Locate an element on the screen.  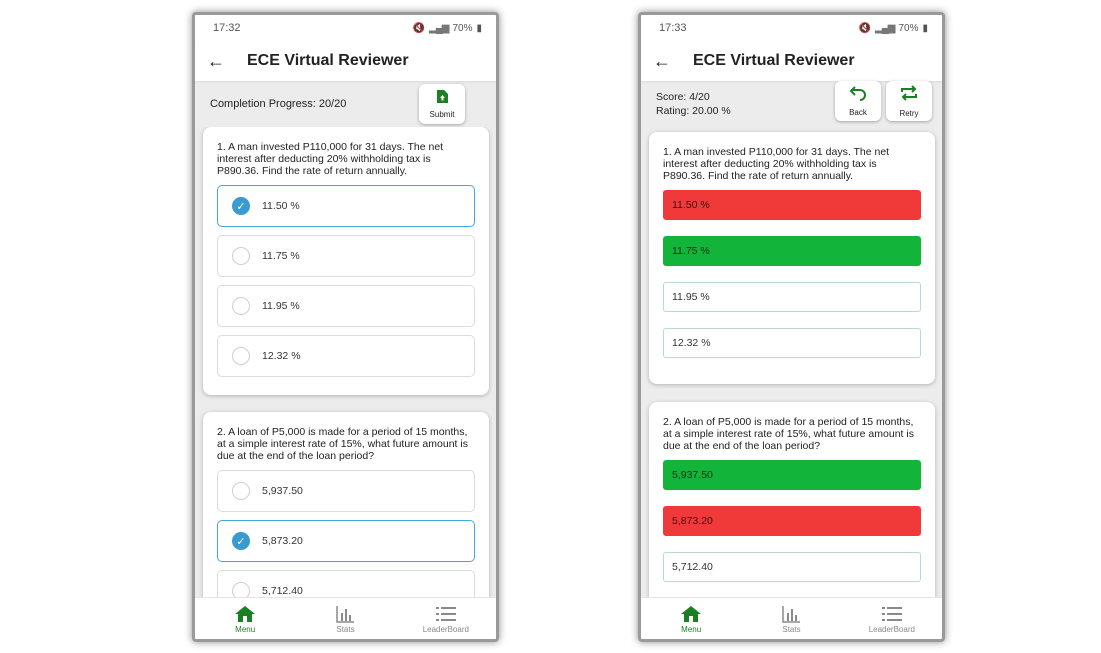
rating-text: Rating: 20.00 % is located at coordinates (693, 111).